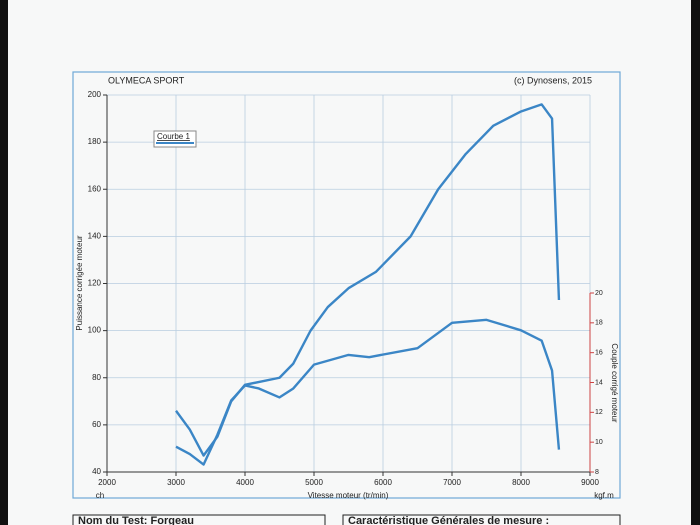  What do you see at coordinates (176, 482) in the screenshot?
I see `x-tick-label: 3000` at bounding box center [176, 482].